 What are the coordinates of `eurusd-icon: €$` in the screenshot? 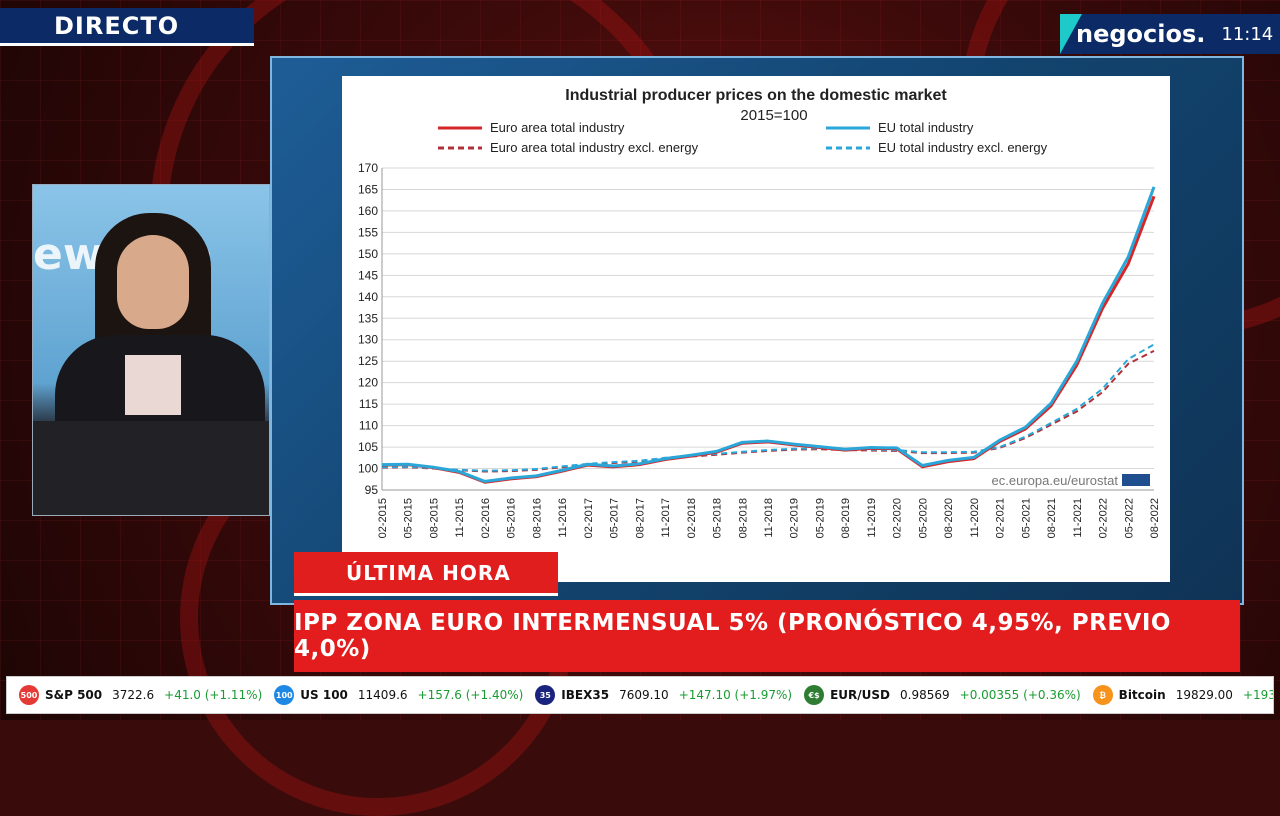 It's located at (814, 695).